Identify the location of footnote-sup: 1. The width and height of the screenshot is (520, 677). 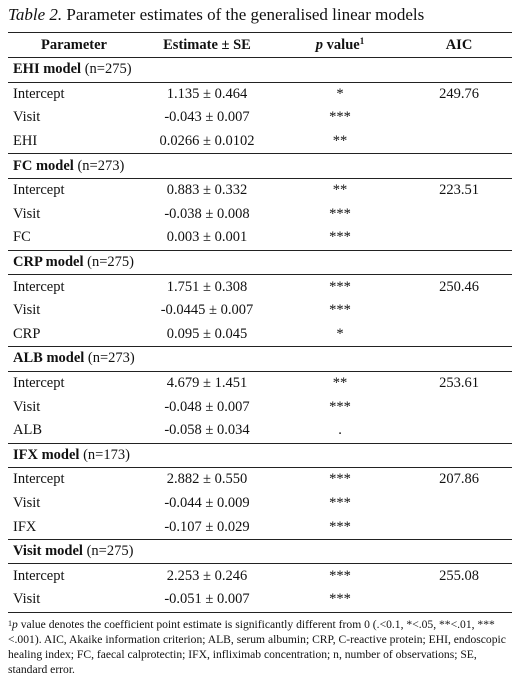
(10, 623).